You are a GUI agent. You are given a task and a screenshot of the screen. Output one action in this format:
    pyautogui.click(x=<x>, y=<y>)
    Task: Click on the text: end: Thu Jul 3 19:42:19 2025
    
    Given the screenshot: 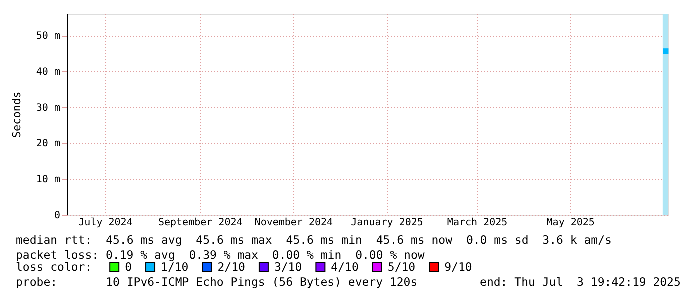 What is the action you would take?
    pyautogui.click(x=580, y=282)
    